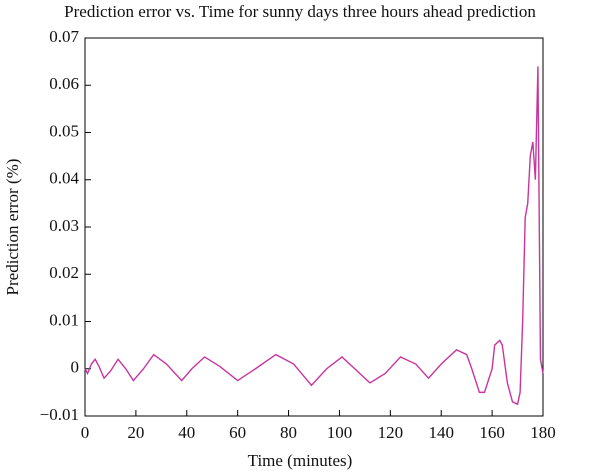 This screenshot has width=600, height=474. What do you see at coordinates (64, 36) in the screenshot?
I see `y-tick-label: 0.07` at bounding box center [64, 36].